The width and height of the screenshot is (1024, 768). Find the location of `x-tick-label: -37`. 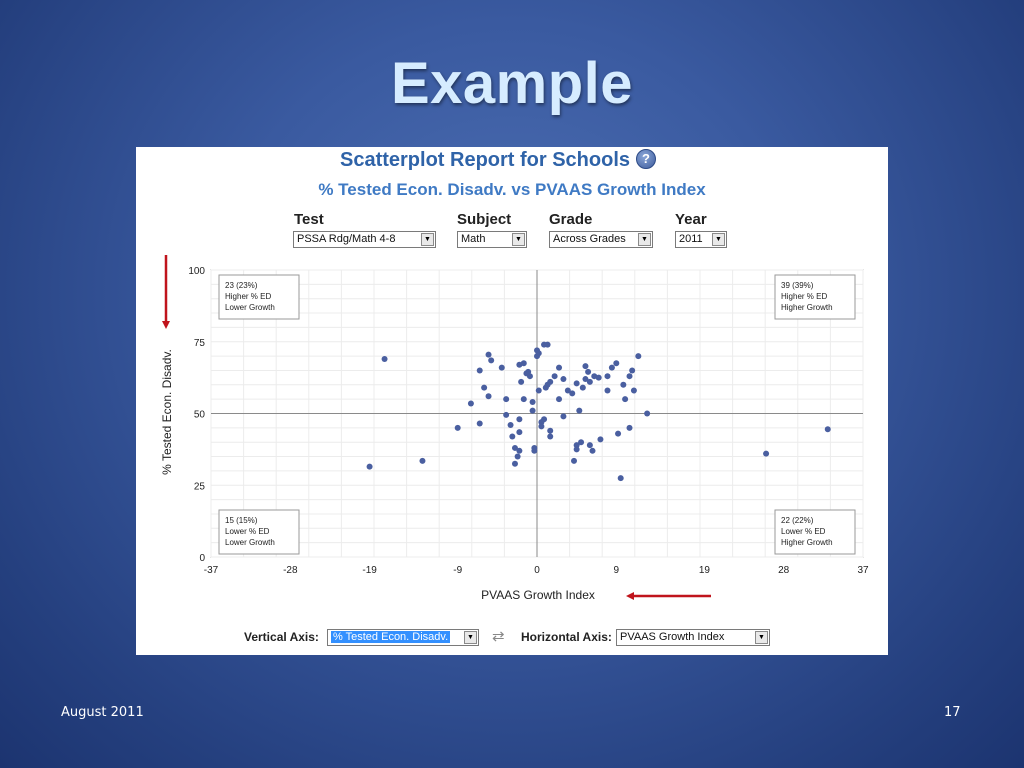

x-tick-label: -37 is located at coordinates (211, 570).